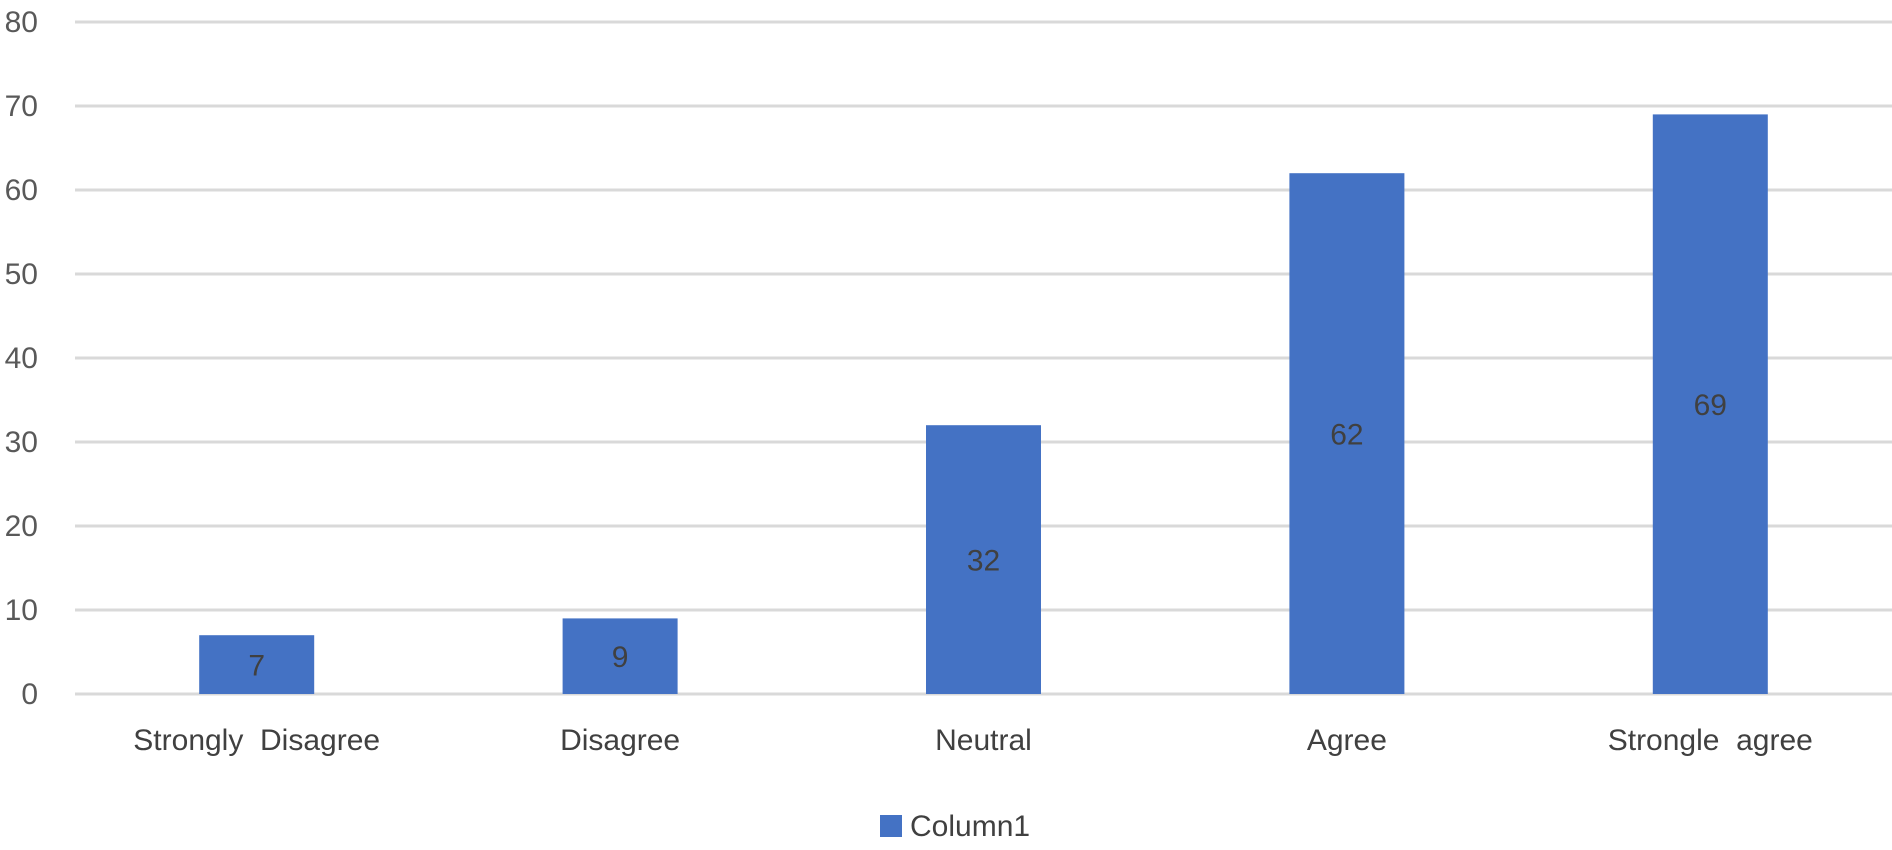  What do you see at coordinates (21, 610) in the screenshot?
I see `y-tick-label: 10` at bounding box center [21, 610].